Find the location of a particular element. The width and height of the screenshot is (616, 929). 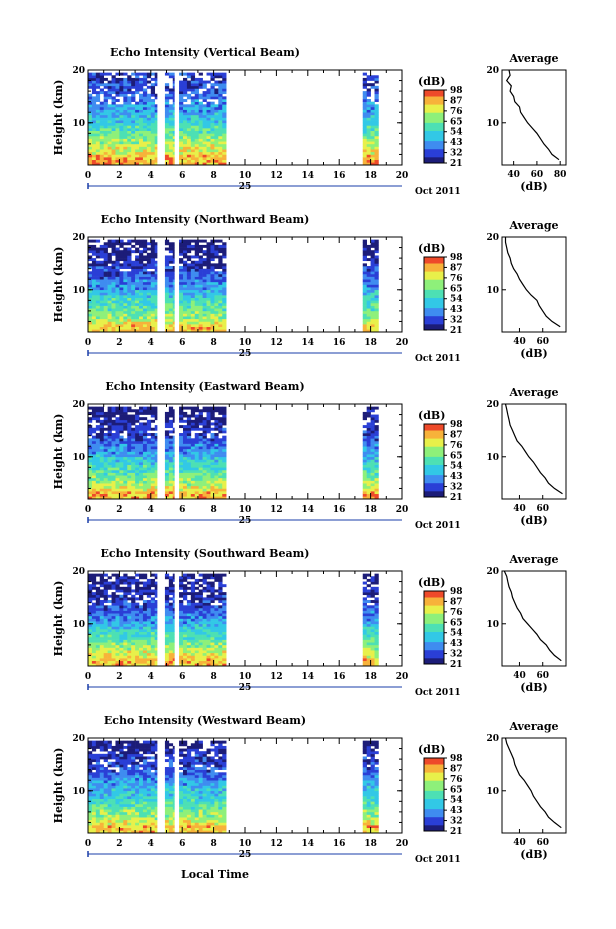

colorbar-label: 32 is located at coordinates (456, 321).